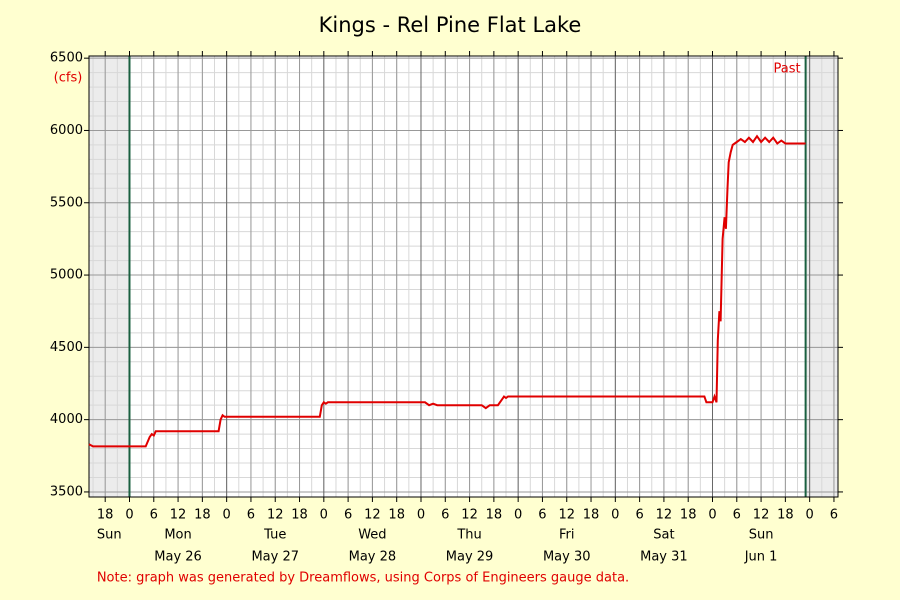  I want to click on date-label: May 27, so click(275, 557).